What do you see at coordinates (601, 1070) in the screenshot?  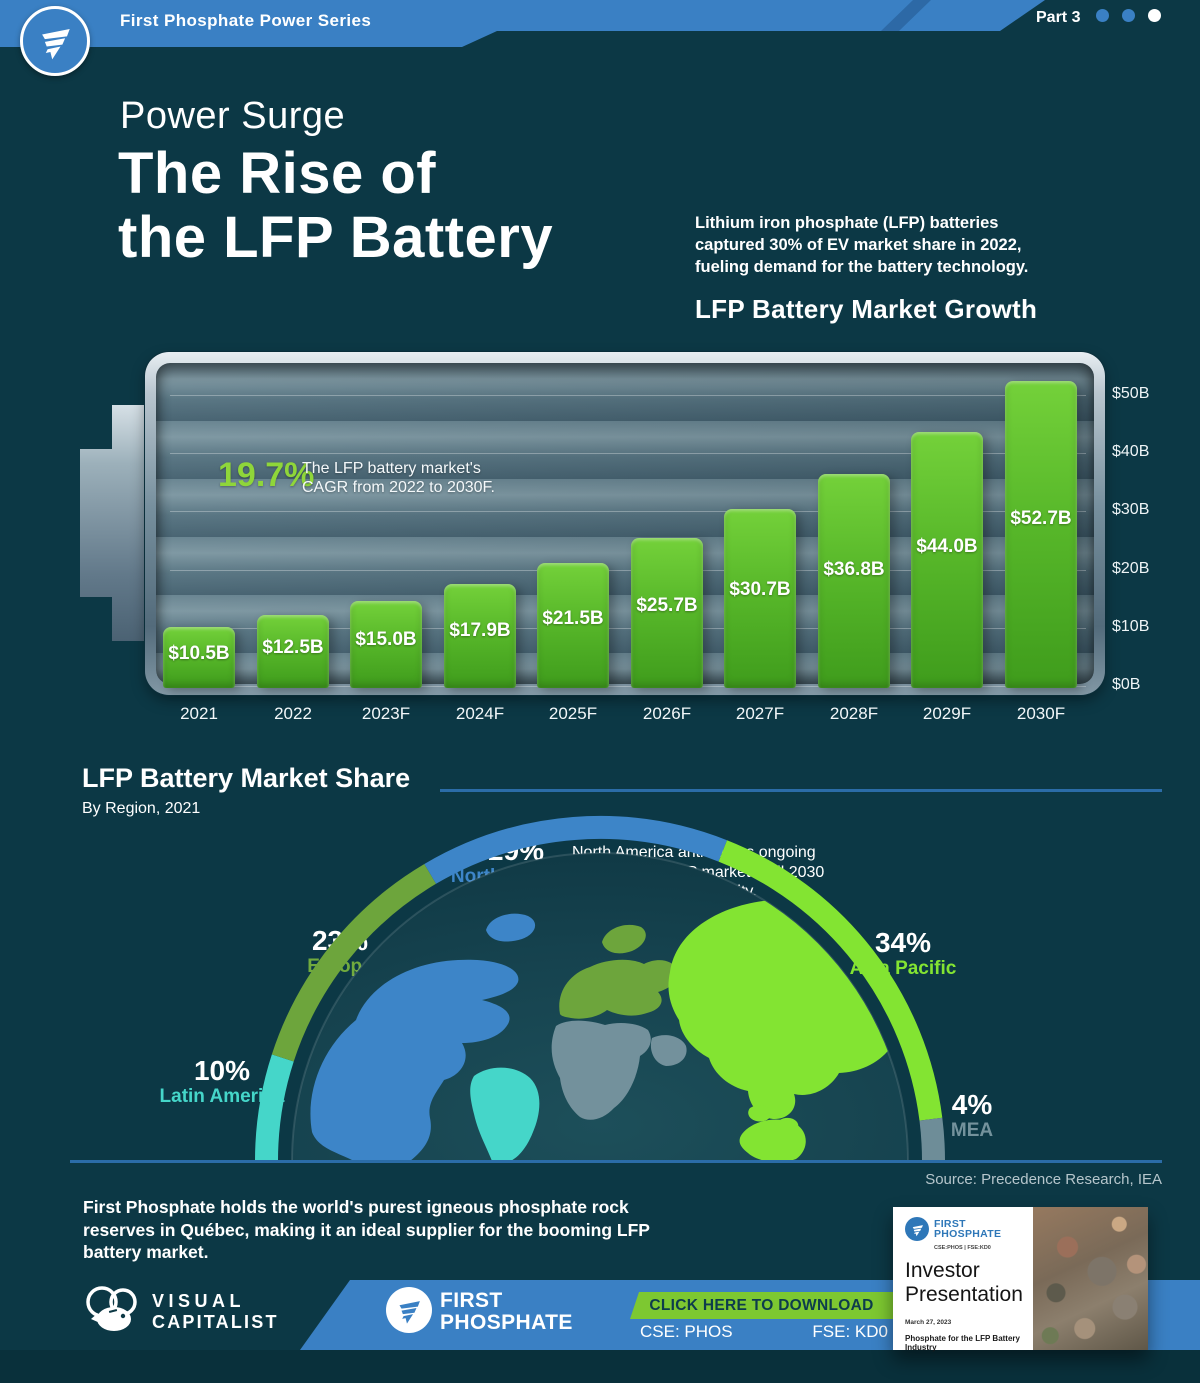 I see `continent-africa` at bounding box center [601, 1070].